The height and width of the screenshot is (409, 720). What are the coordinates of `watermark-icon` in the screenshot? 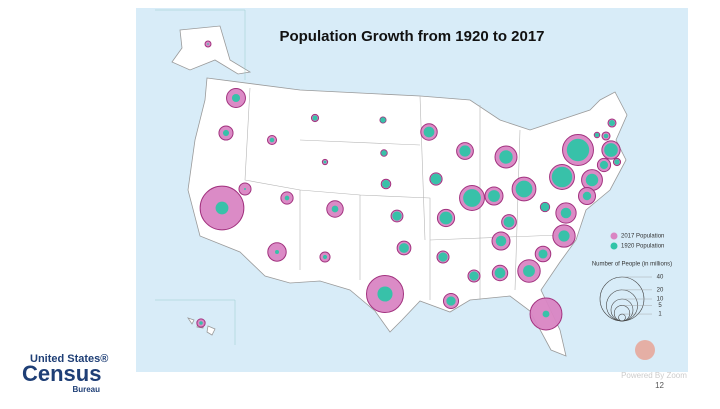 It's located at (645, 350).